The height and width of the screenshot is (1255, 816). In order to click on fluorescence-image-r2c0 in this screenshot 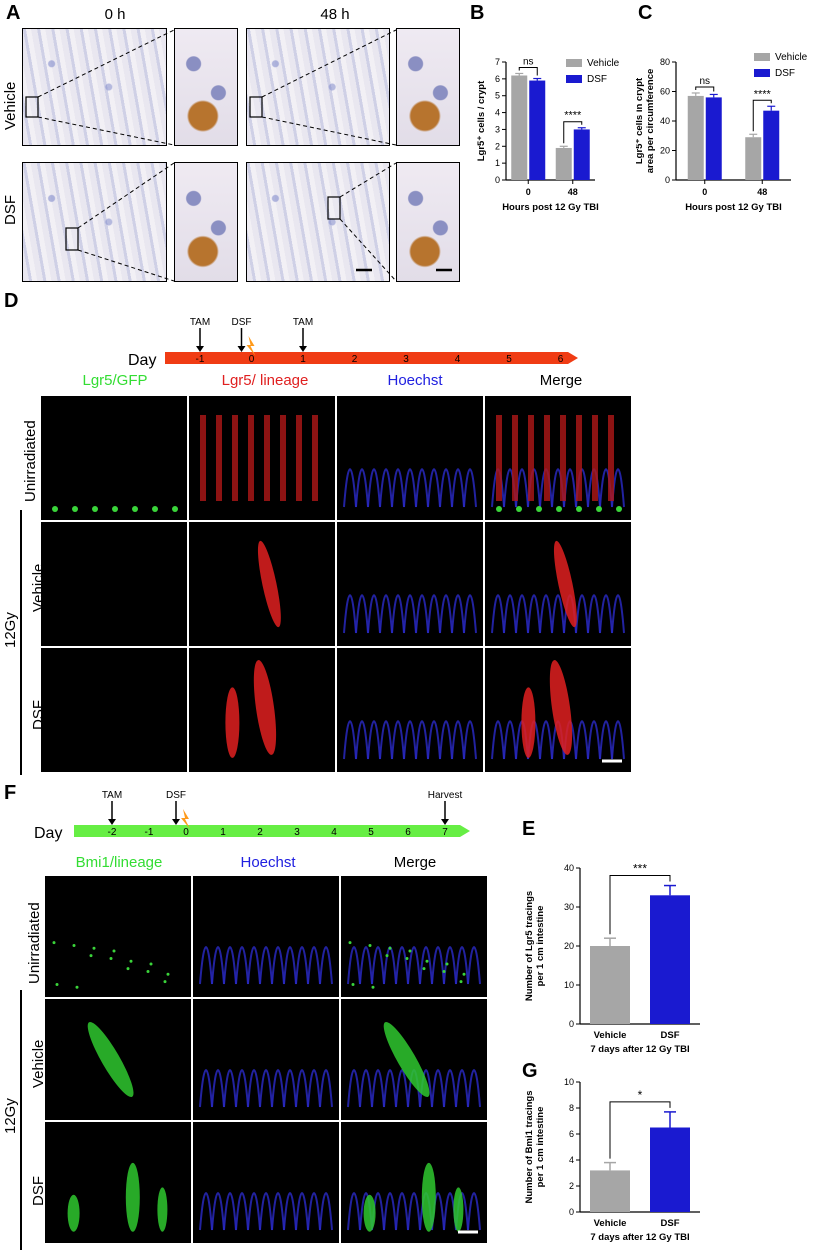, I will do `click(114, 710)`.